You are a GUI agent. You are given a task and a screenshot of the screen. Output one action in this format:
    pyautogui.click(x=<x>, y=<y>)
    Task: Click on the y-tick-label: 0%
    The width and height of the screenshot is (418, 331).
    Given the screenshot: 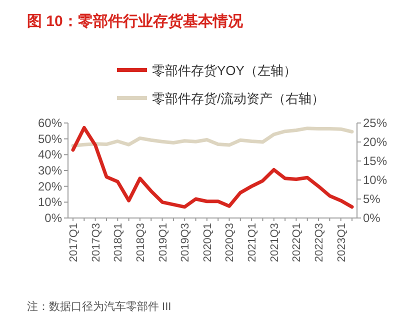 What is the action you would take?
    pyautogui.click(x=53, y=218)
    